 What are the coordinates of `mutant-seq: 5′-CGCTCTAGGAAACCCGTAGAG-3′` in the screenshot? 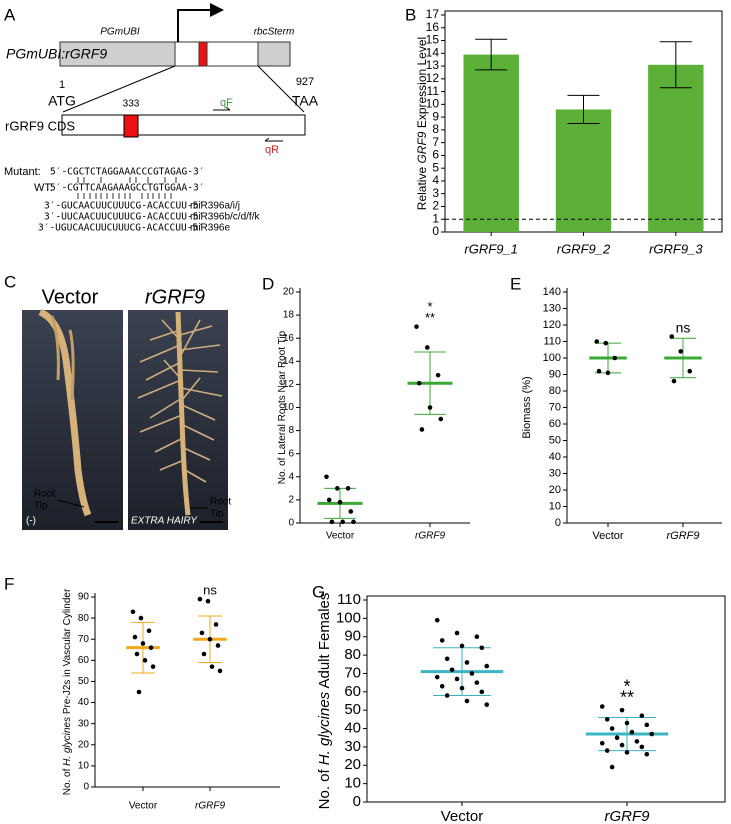 It's located at (127, 172).